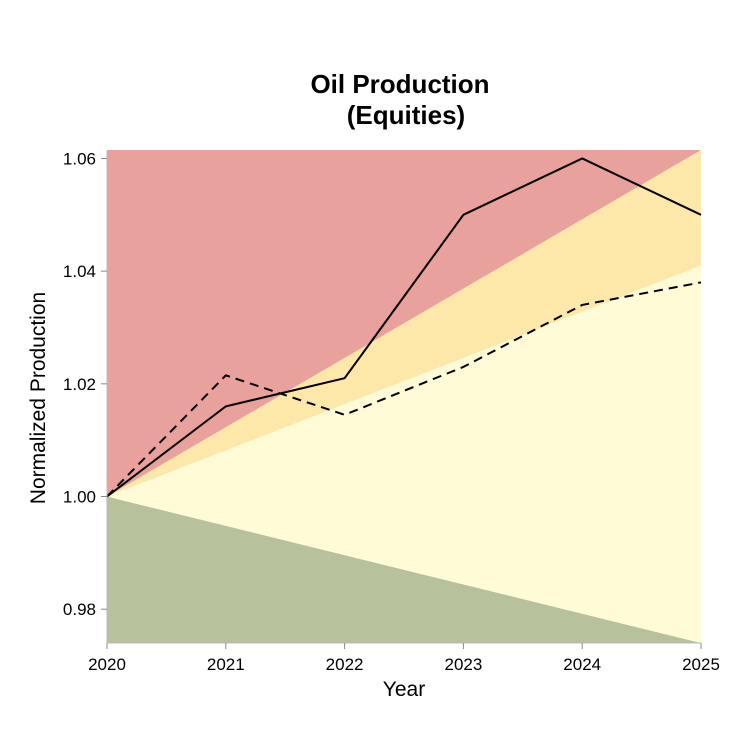 The image size is (730, 730). What do you see at coordinates (79, 158) in the screenshot?
I see `y-tick-label: 1.06` at bounding box center [79, 158].